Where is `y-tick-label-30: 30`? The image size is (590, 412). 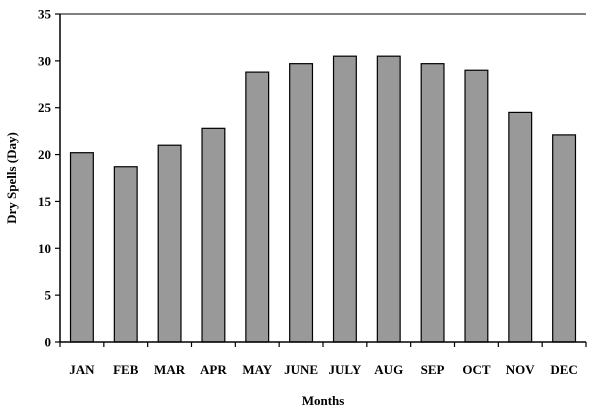 y-tick-label-30: 30 is located at coordinates (44, 60).